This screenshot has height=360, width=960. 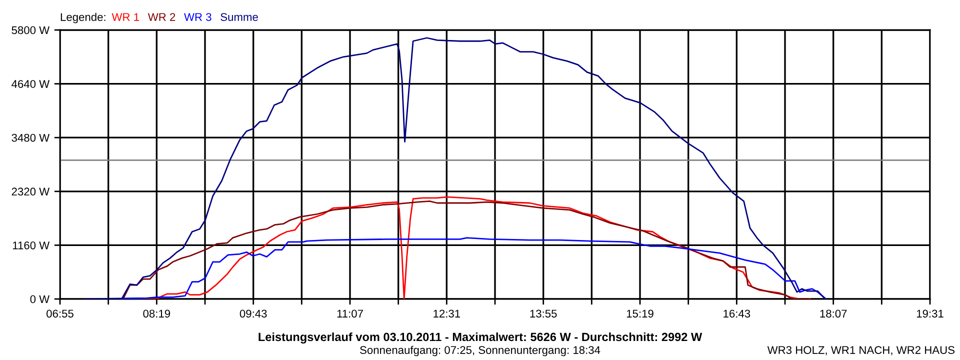 I want to click on x-tick-label: 16:43, so click(x=737, y=314).